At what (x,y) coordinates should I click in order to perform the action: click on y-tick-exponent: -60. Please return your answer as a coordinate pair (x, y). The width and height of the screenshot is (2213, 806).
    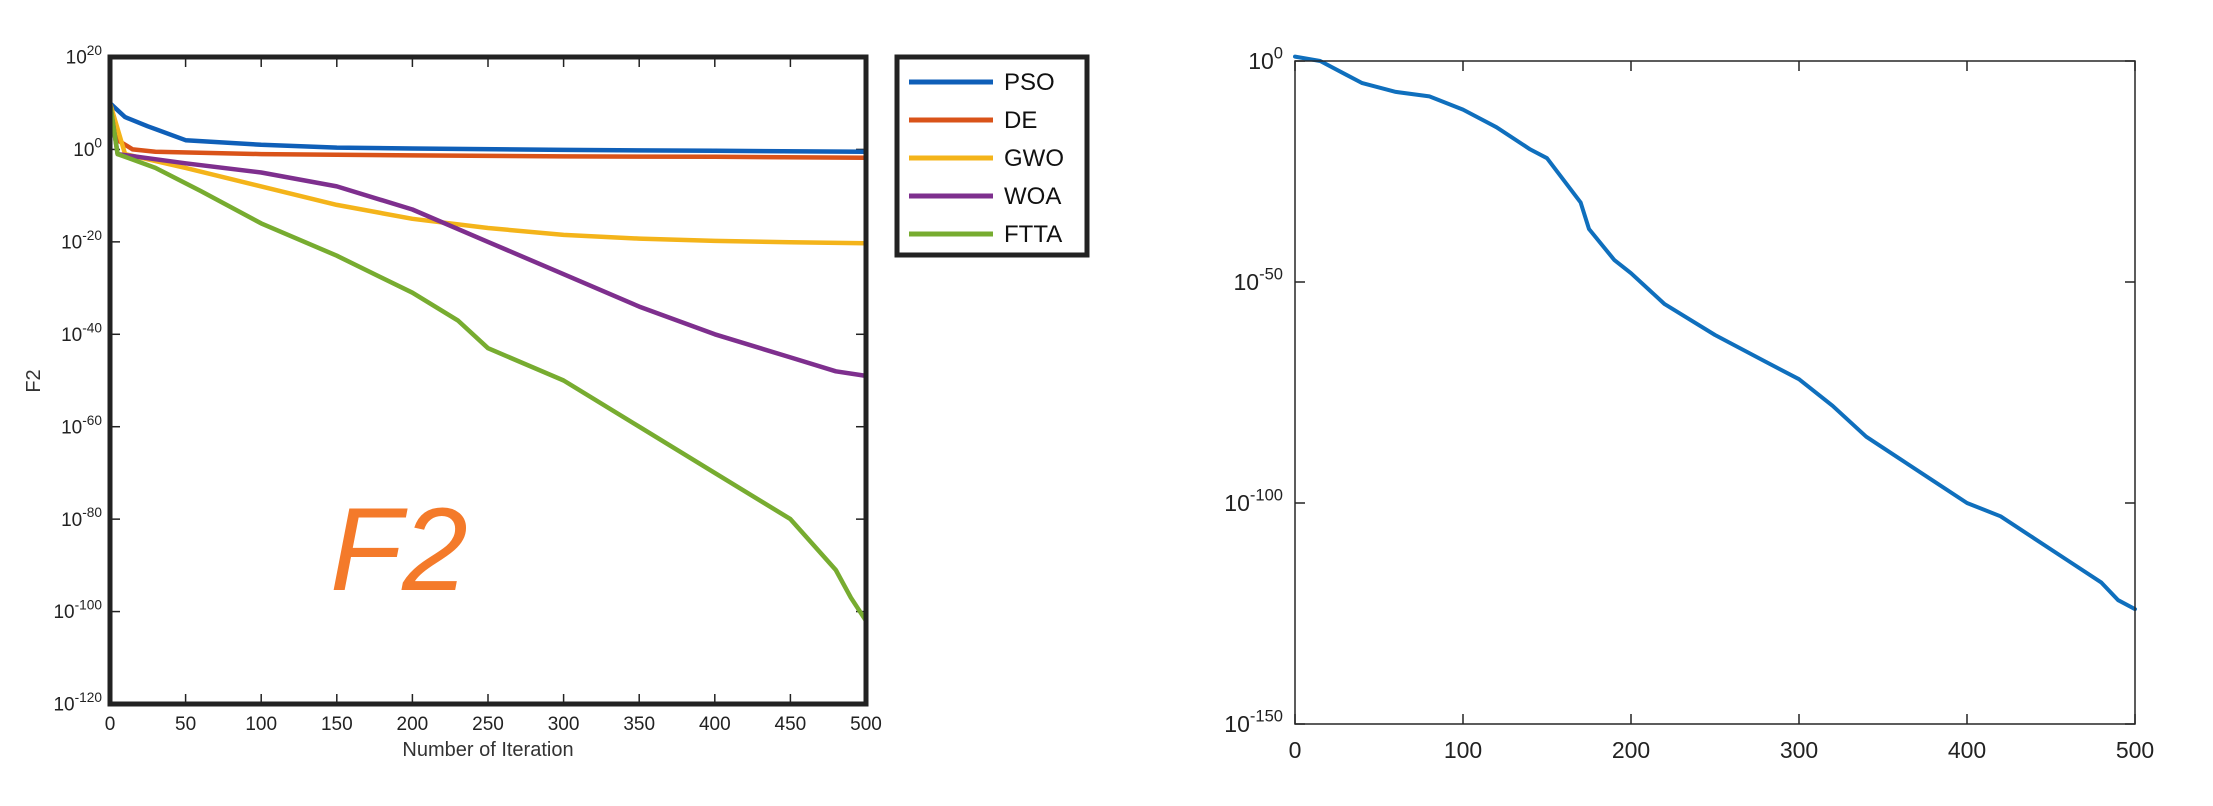
    Looking at the image, I should click on (92, 420).